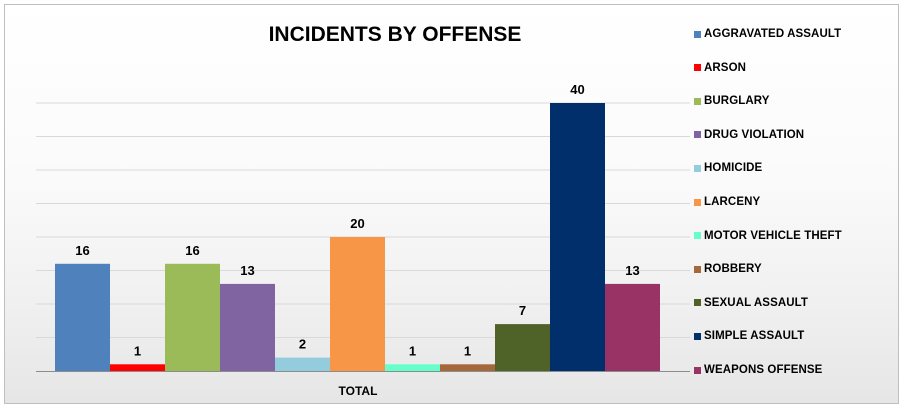 This screenshot has height=409, width=905. What do you see at coordinates (773, 34) in the screenshot?
I see `legend-label: AGGRAVATED ASSAULT` at bounding box center [773, 34].